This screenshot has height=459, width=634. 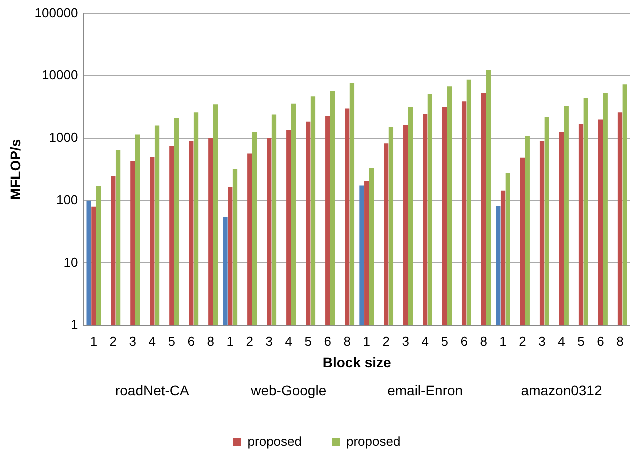 I want to click on y-tick-label: 1000, so click(x=63, y=138).